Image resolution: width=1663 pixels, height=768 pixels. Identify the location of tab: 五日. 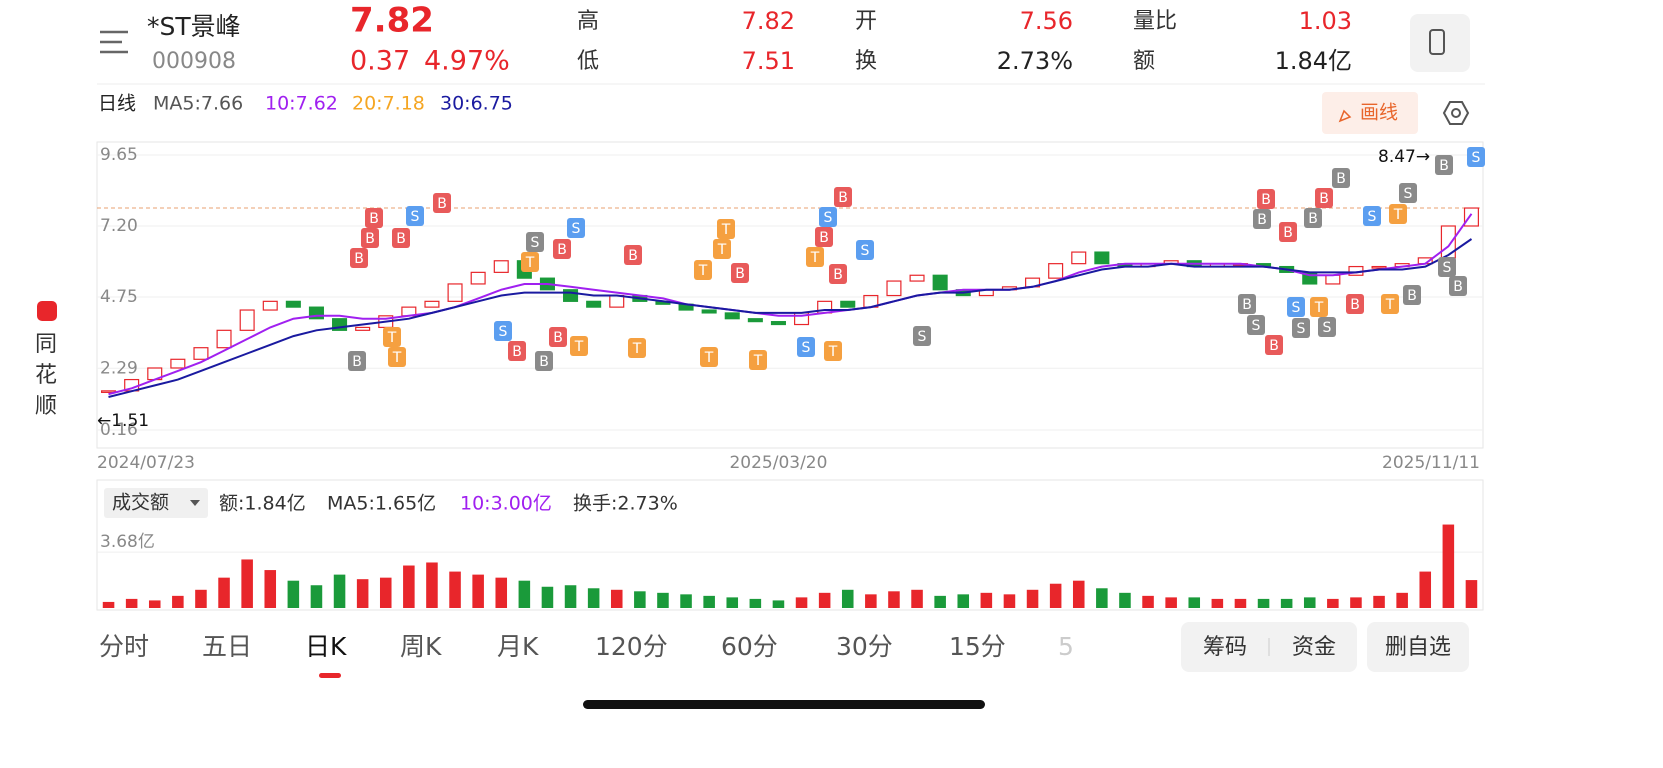
(227, 646).